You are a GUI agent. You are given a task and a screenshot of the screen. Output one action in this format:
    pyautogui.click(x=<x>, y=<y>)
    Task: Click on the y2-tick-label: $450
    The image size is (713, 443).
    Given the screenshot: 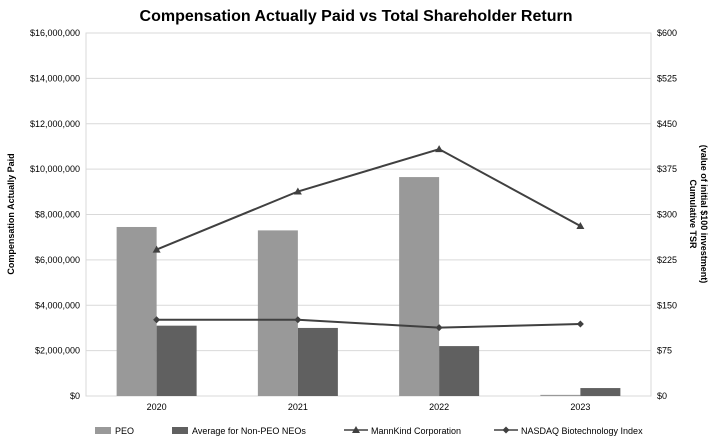 What is the action you would take?
    pyautogui.click(x=667, y=124)
    